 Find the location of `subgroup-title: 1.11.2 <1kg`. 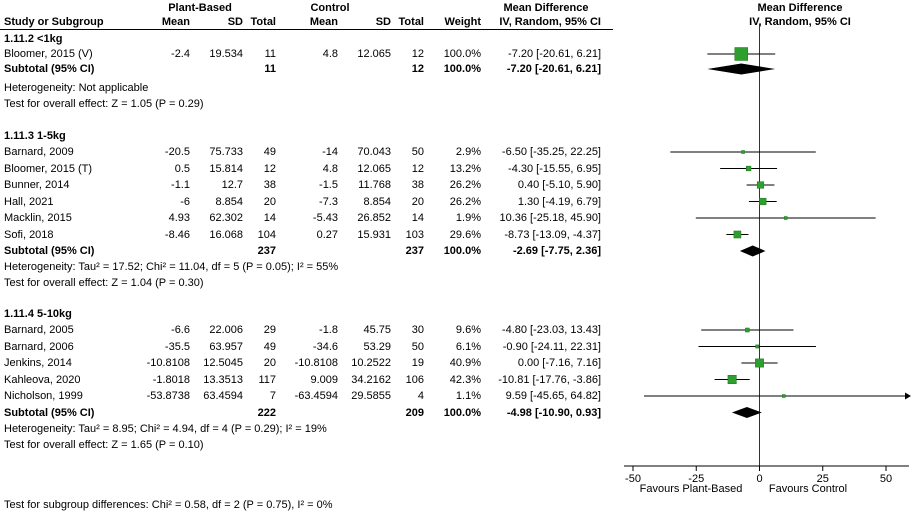

subgroup-title: 1.11.2 <1kg is located at coordinates (33, 39).